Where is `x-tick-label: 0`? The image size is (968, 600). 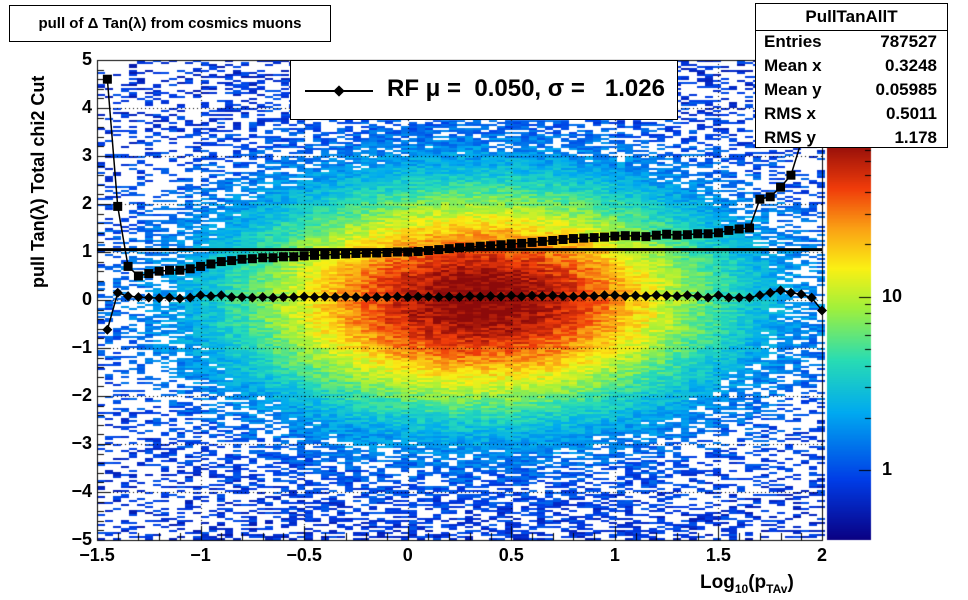
x-tick-label: 0 is located at coordinates (407, 555).